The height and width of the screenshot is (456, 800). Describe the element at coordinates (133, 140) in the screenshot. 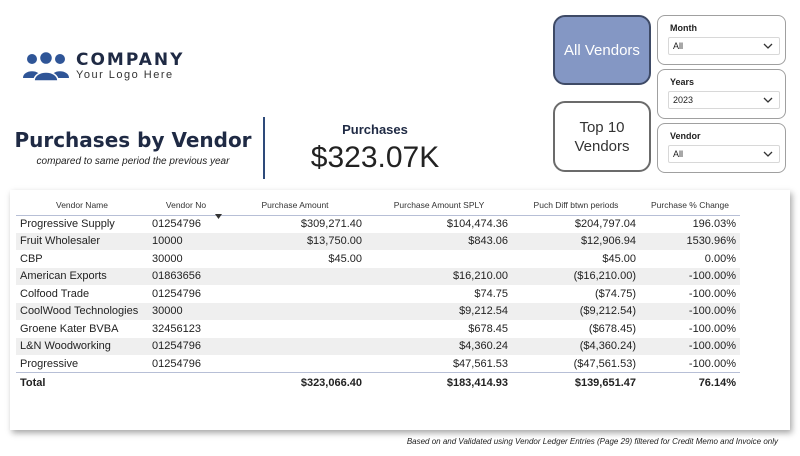

I see `page-title: Purchases by Vendor` at that location.